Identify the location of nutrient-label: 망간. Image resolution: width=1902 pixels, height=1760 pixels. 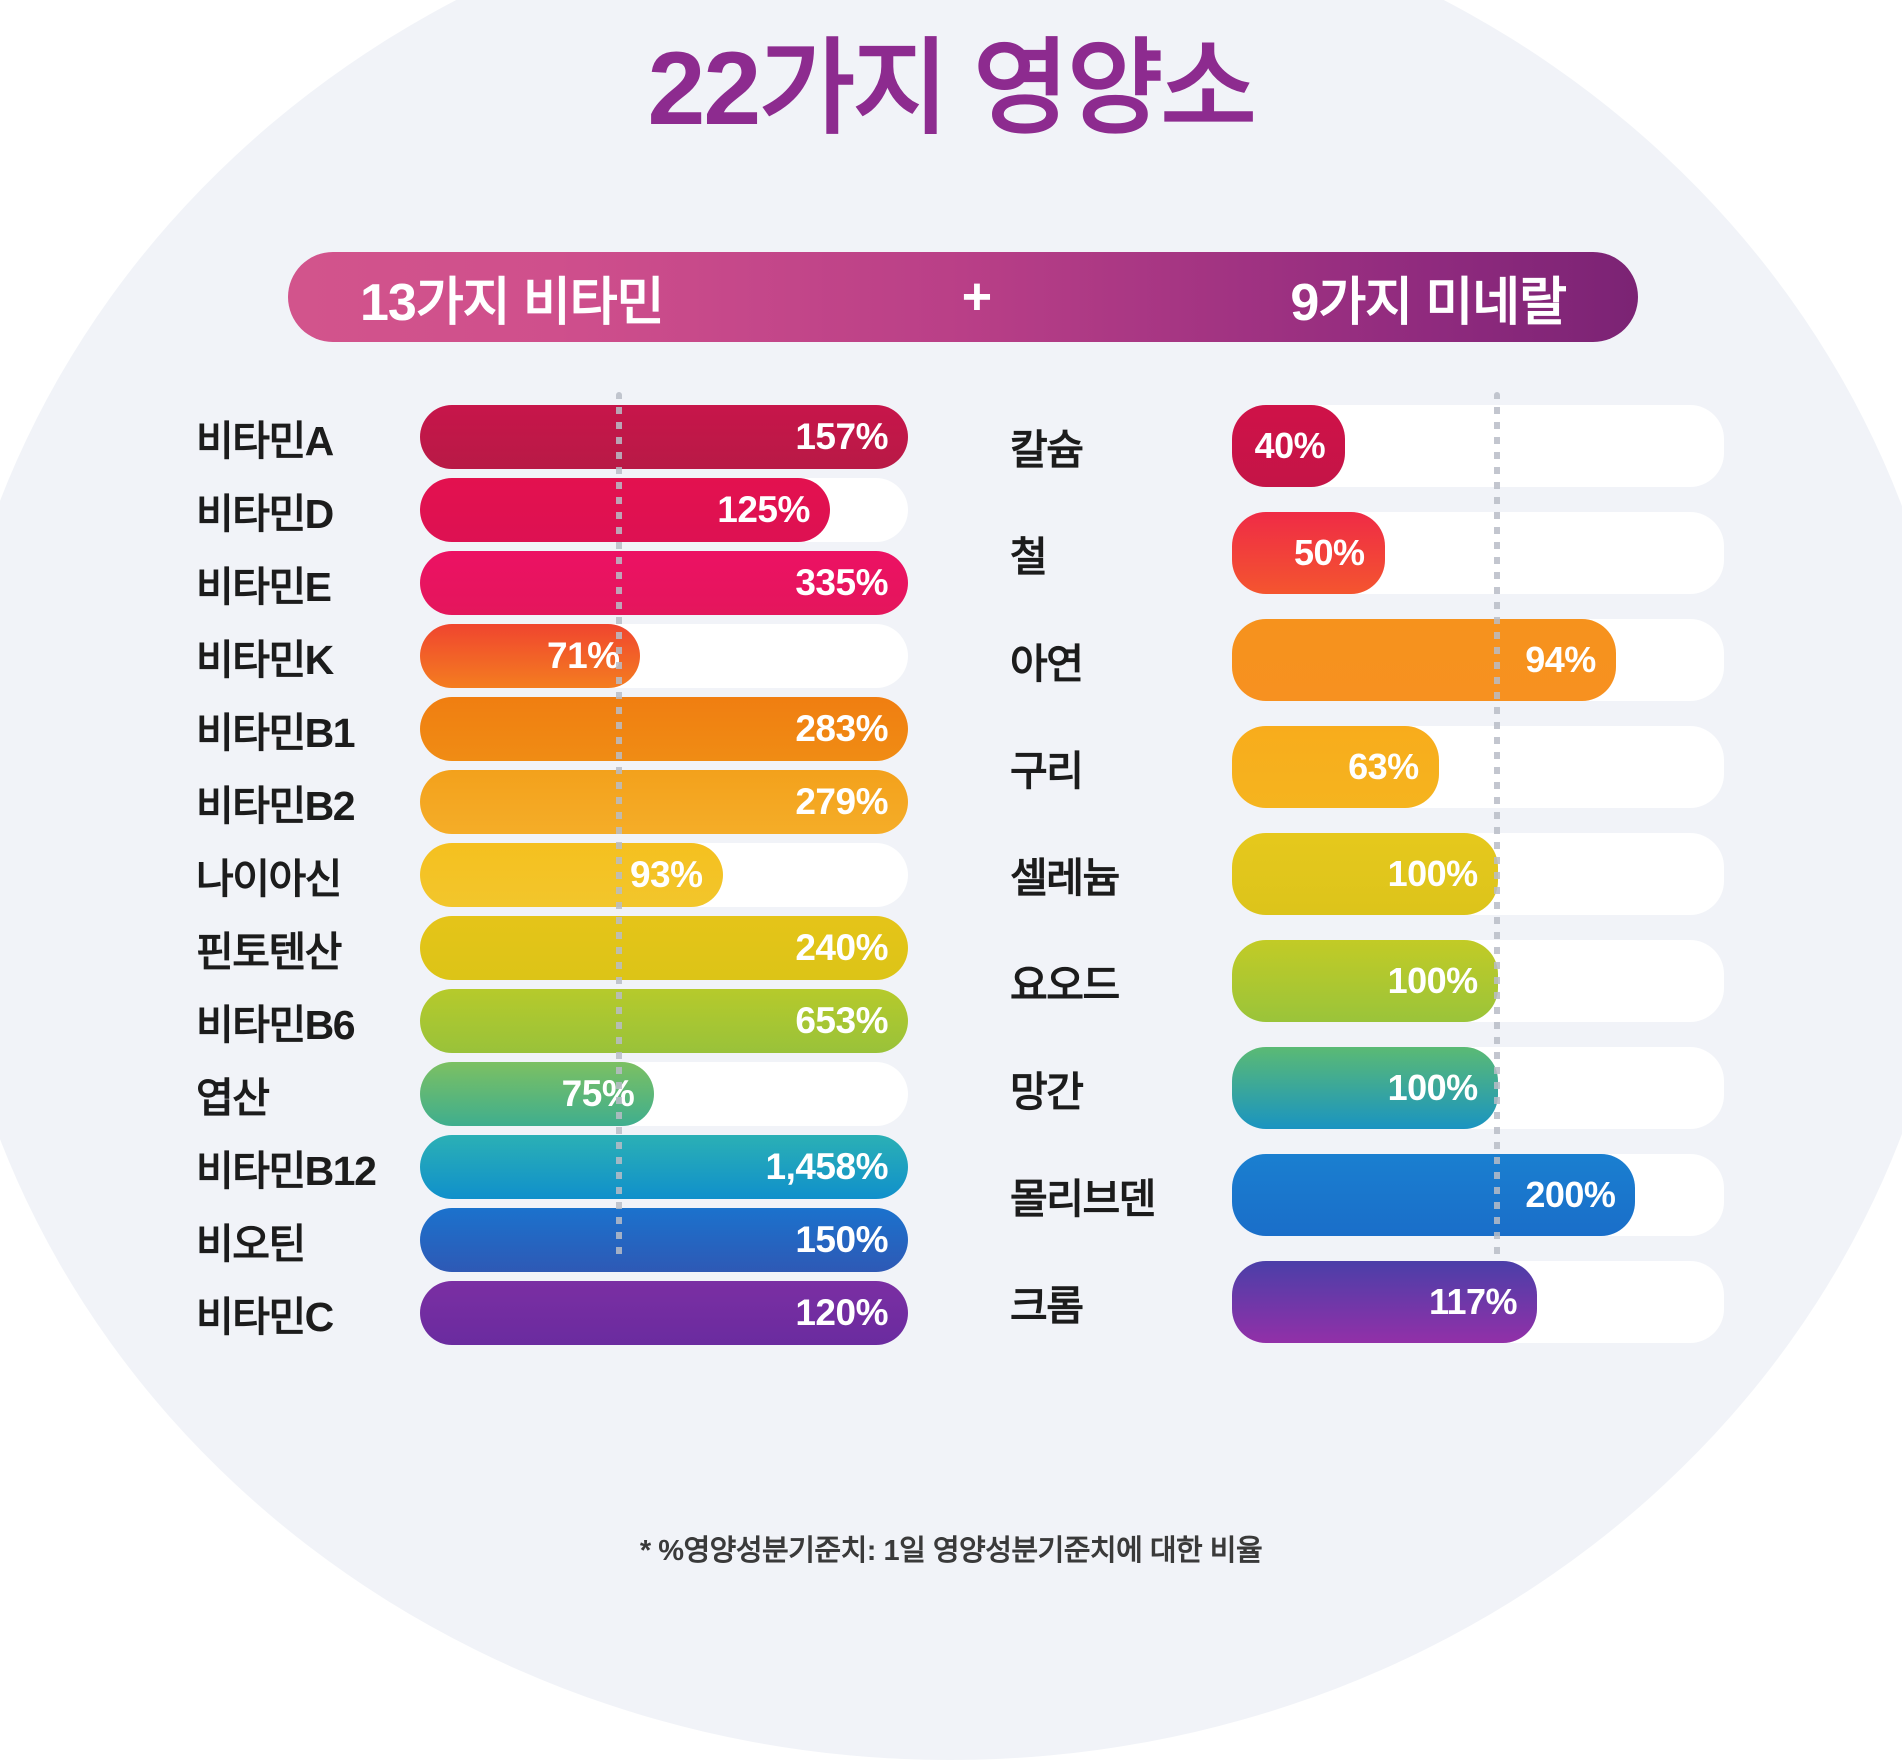
(1047, 1092).